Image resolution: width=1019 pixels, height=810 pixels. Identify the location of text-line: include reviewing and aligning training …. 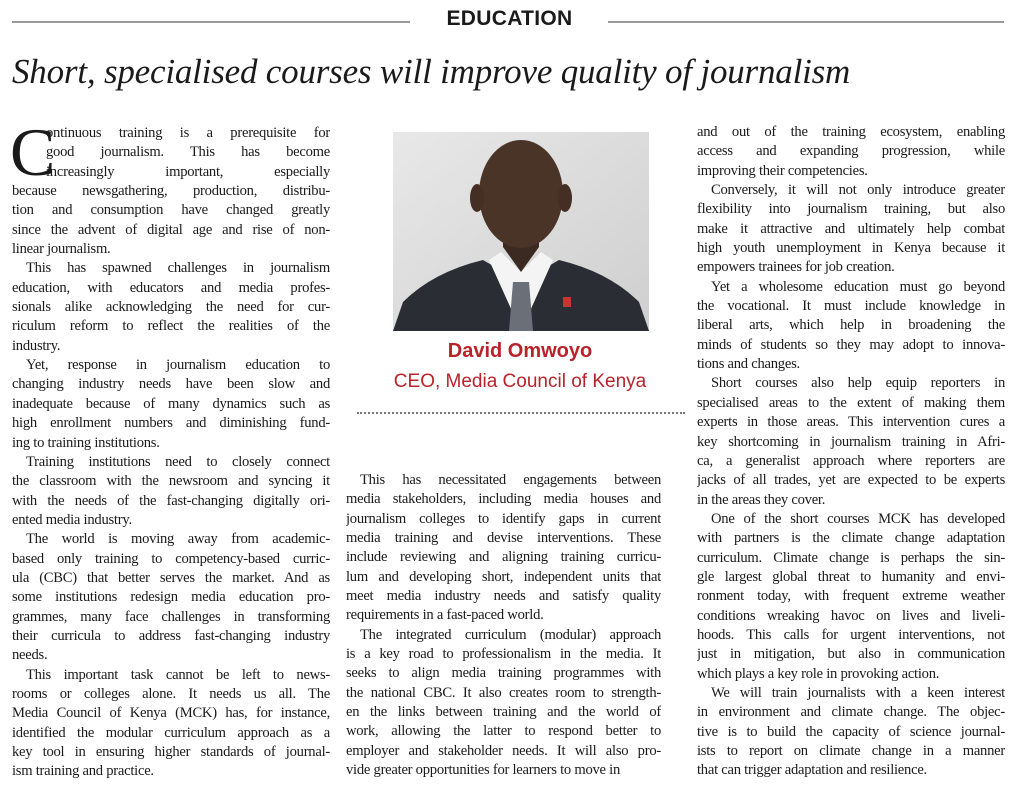
(503, 557).